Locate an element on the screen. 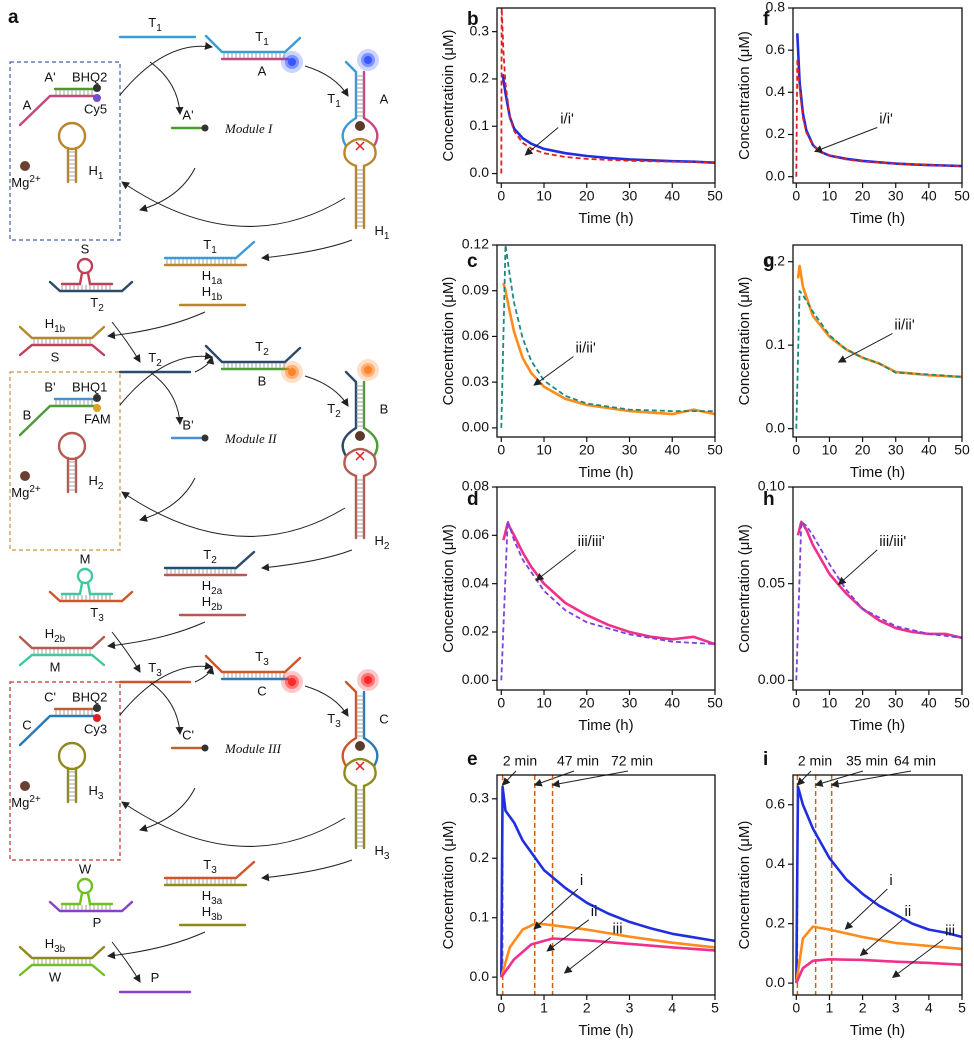  label: Cy5 is located at coordinates (95, 108).